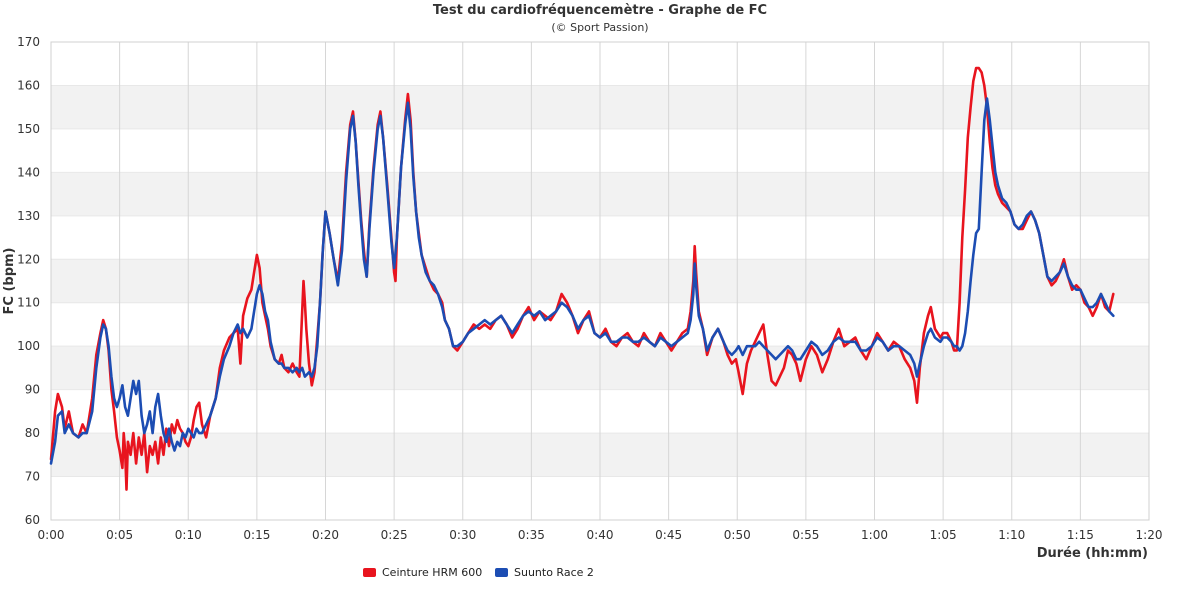 This screenshot has width=1200, height=600. Describe the element at coordinates (600, 27) in the screenshot. I see `chart-subtitle: (© Sport Passion)` at that location.